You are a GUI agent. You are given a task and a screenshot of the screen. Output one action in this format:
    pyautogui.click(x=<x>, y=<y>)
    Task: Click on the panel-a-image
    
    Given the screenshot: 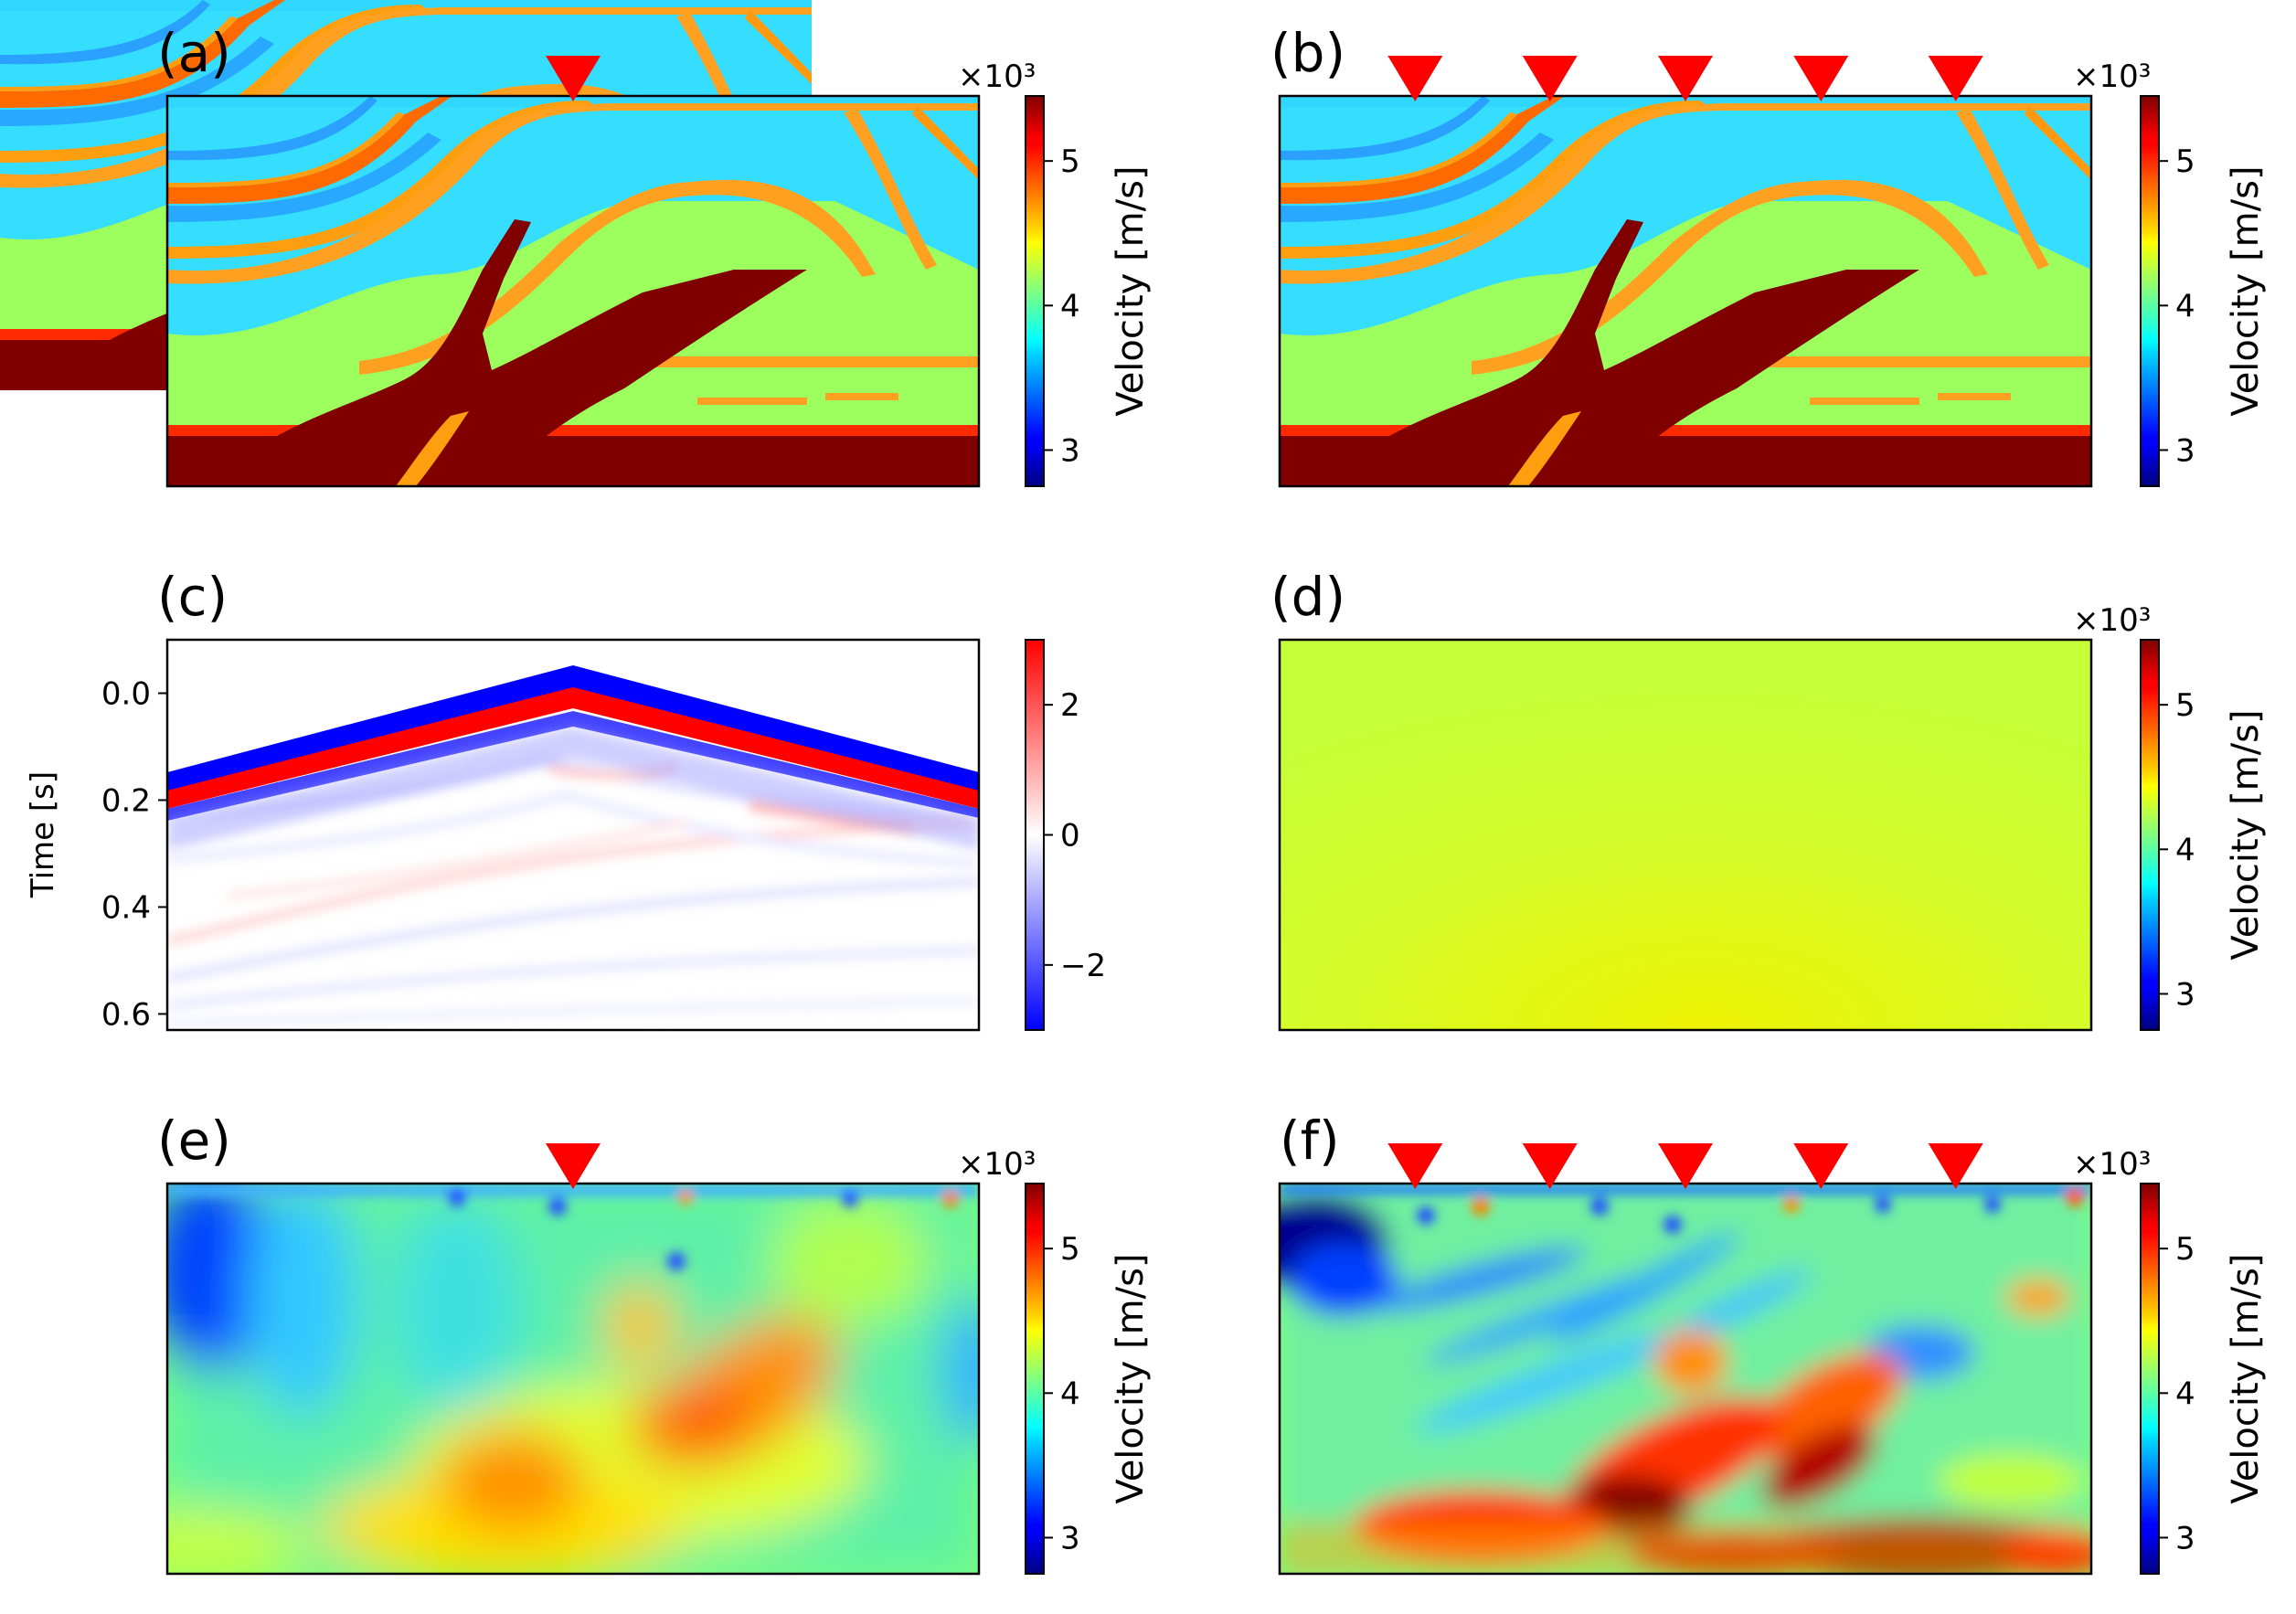 What is the action you would take?
    pyautogui.click(x=573, y=291)
    